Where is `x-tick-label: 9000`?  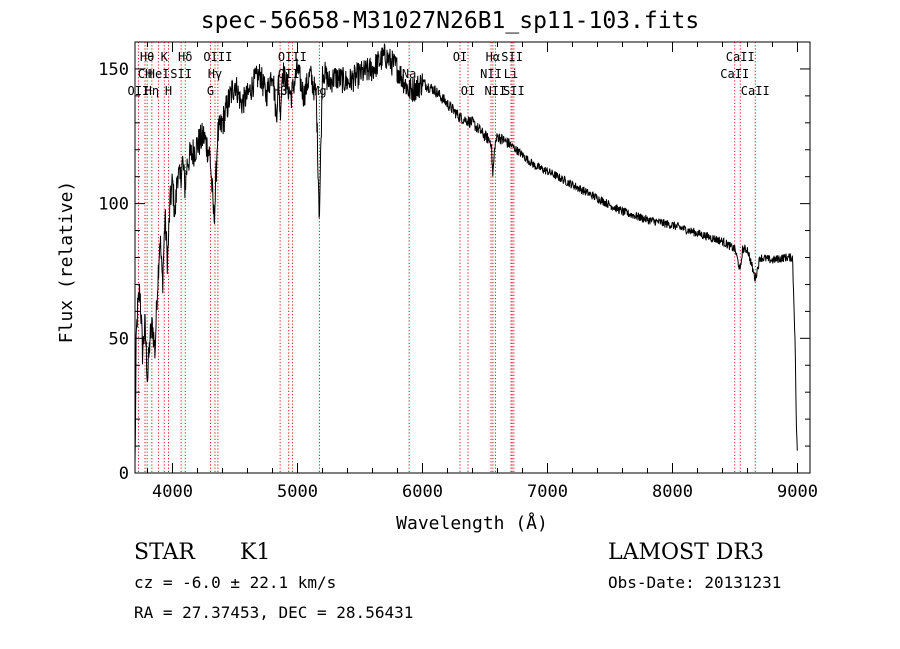
x-tick-label: 9000 is located at coordinates (797, 492).